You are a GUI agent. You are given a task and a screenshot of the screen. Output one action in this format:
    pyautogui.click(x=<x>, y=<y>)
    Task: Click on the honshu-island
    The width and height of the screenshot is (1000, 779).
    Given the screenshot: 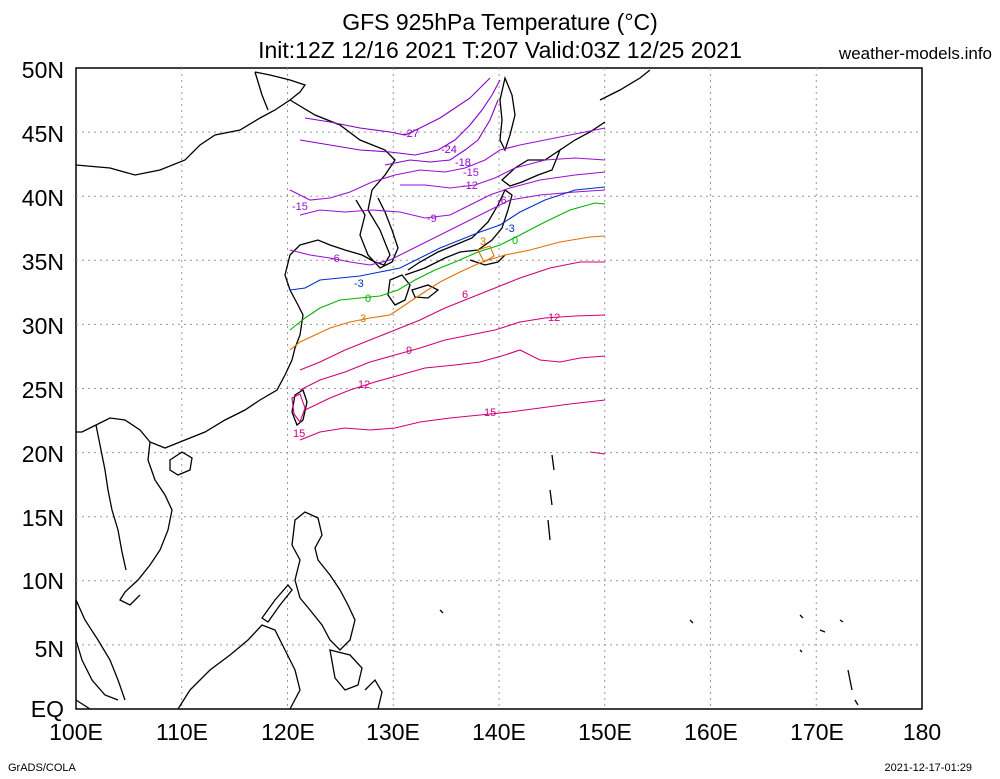 What is the action you would take?
    pyautogui.click(x=458, y=232)
    